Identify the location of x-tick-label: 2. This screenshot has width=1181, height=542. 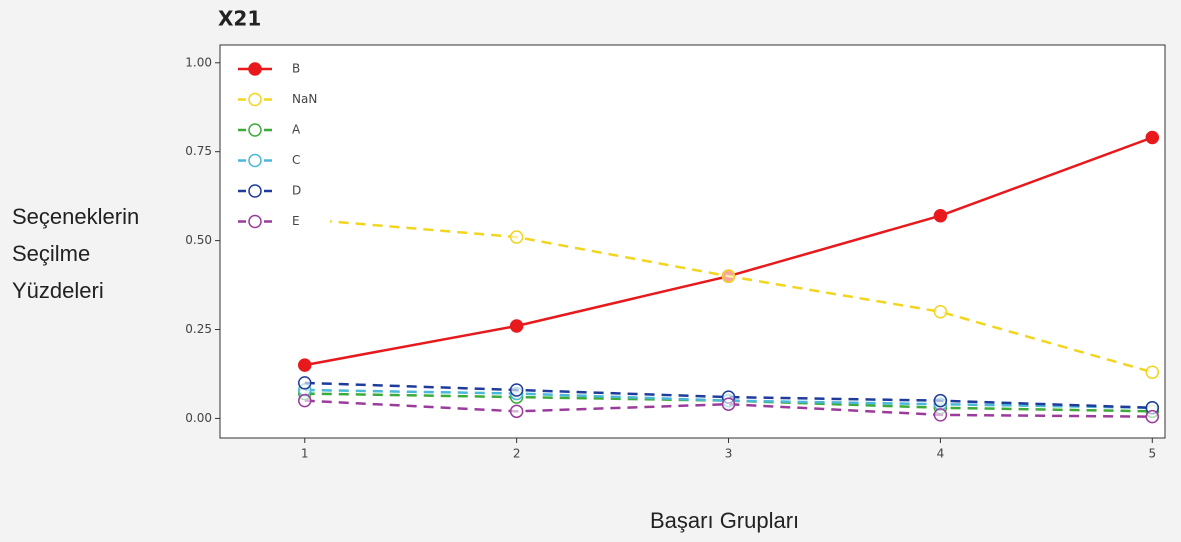
(517, 454).